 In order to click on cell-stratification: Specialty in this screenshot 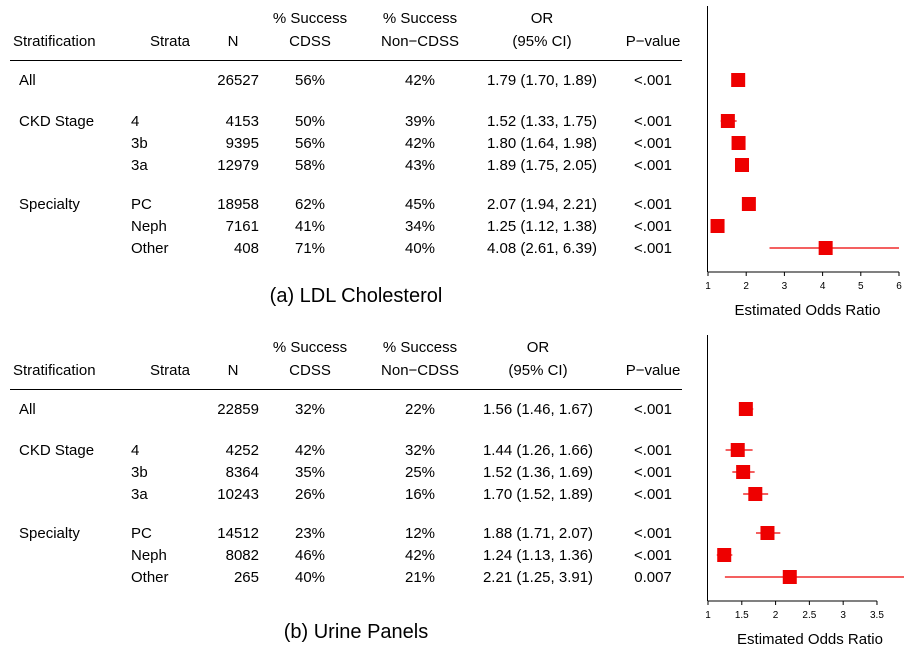, I will do `click(49, 533)`.